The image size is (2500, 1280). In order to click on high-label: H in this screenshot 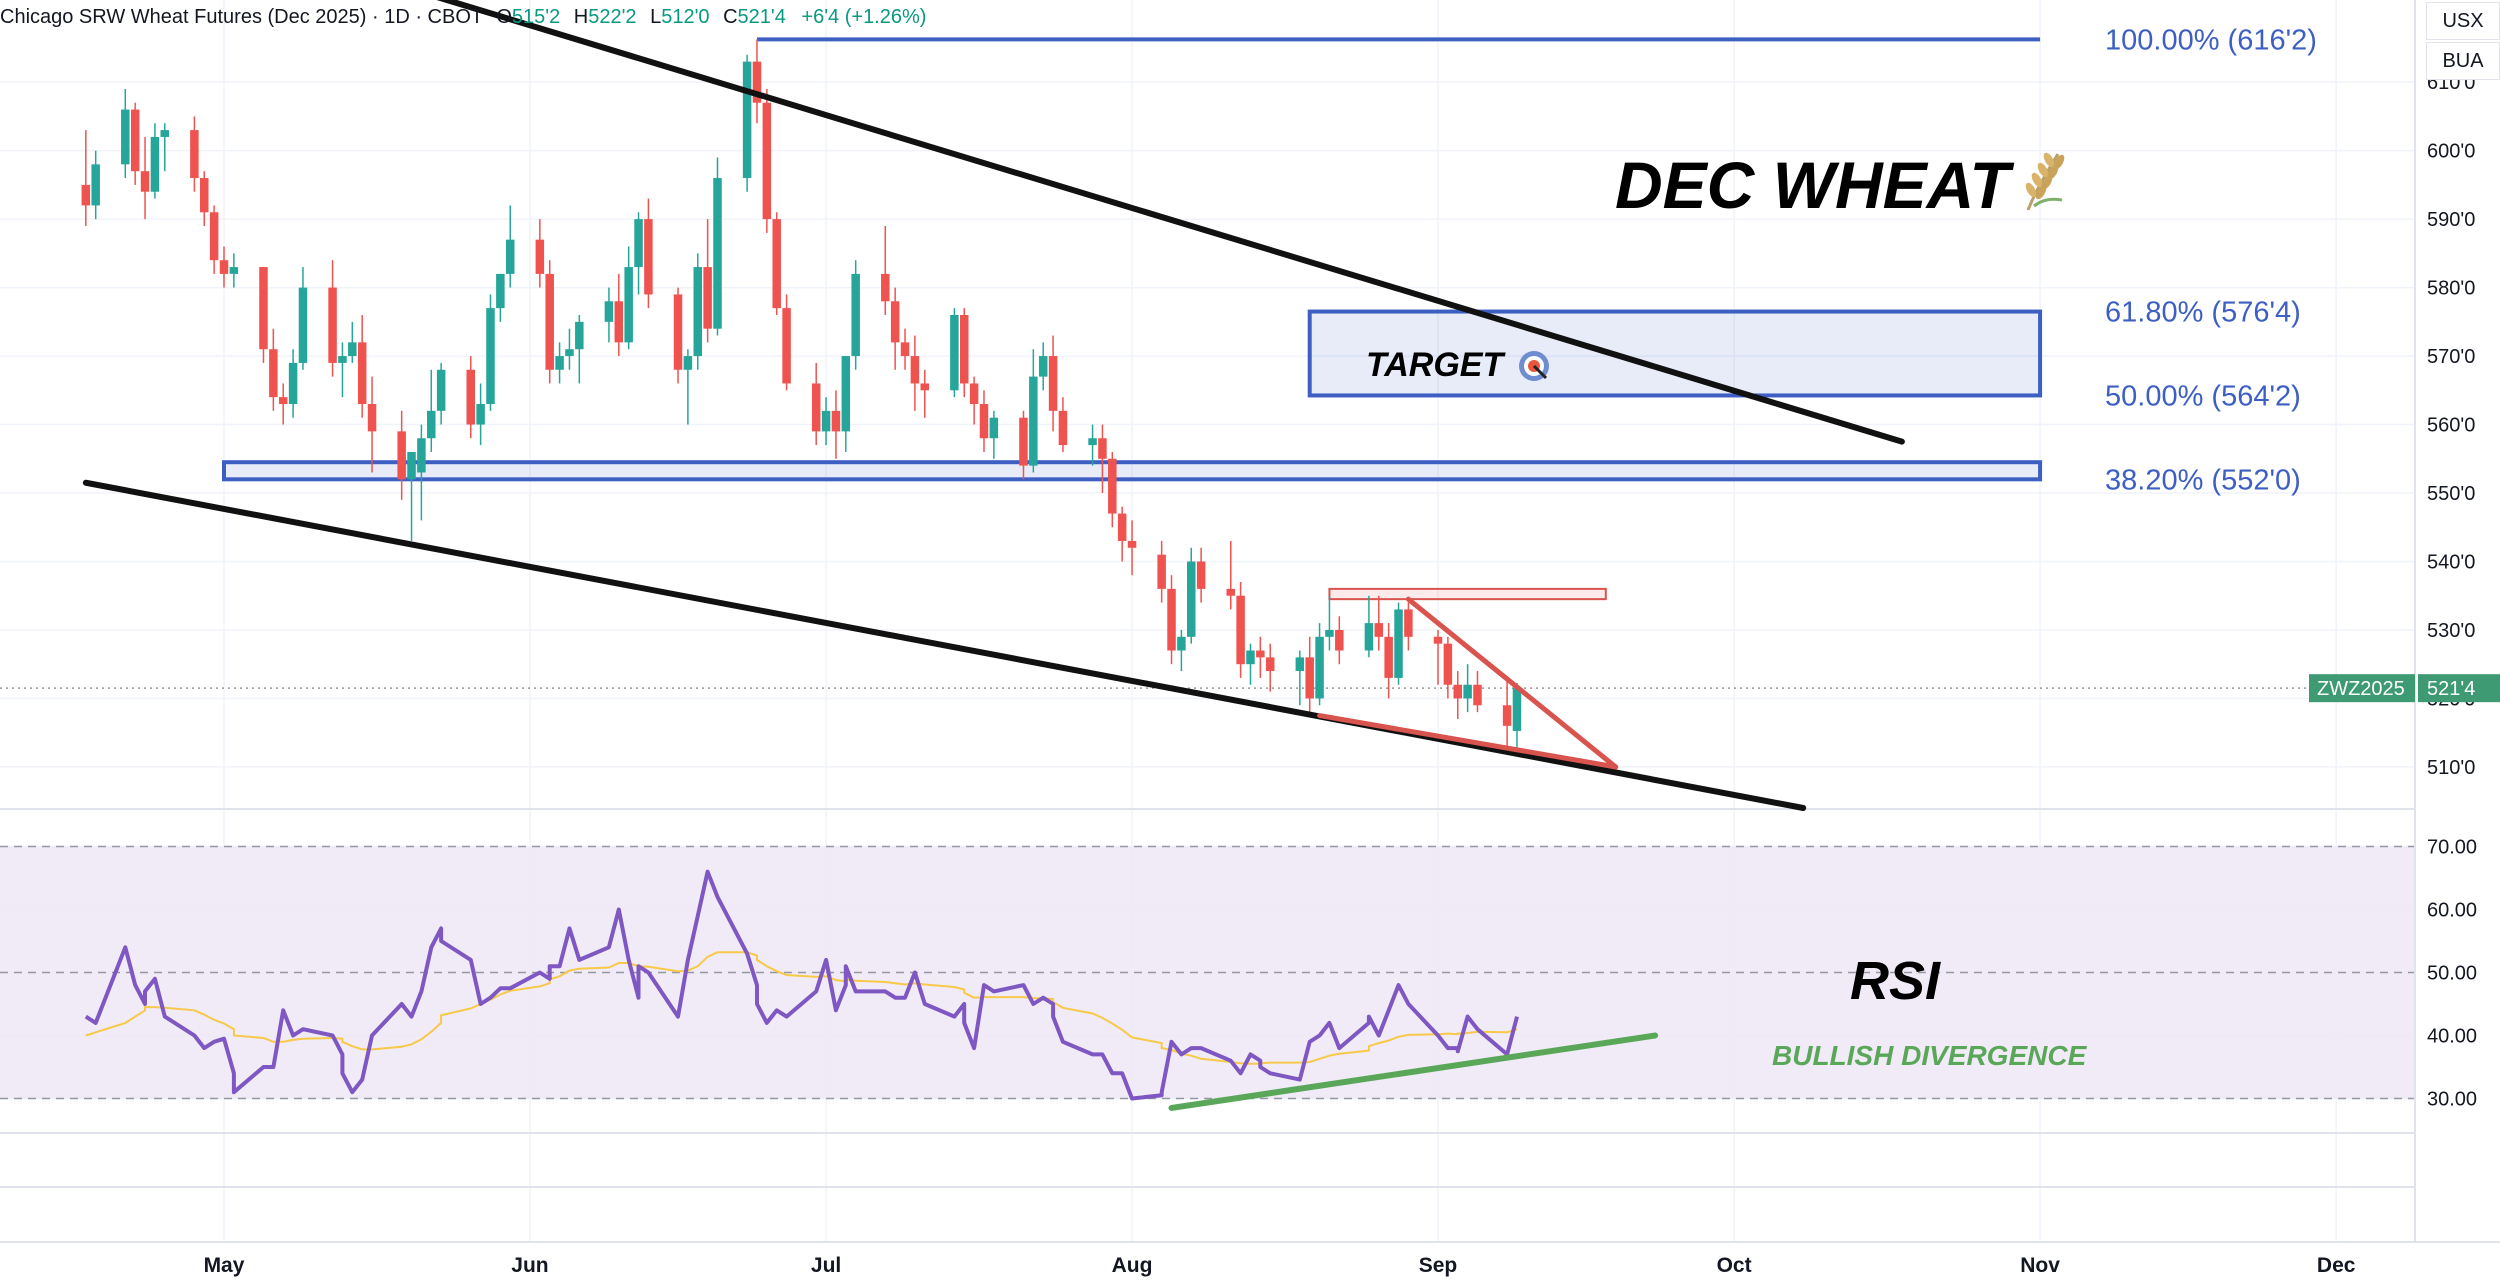, I will do `click(581, 17)`.